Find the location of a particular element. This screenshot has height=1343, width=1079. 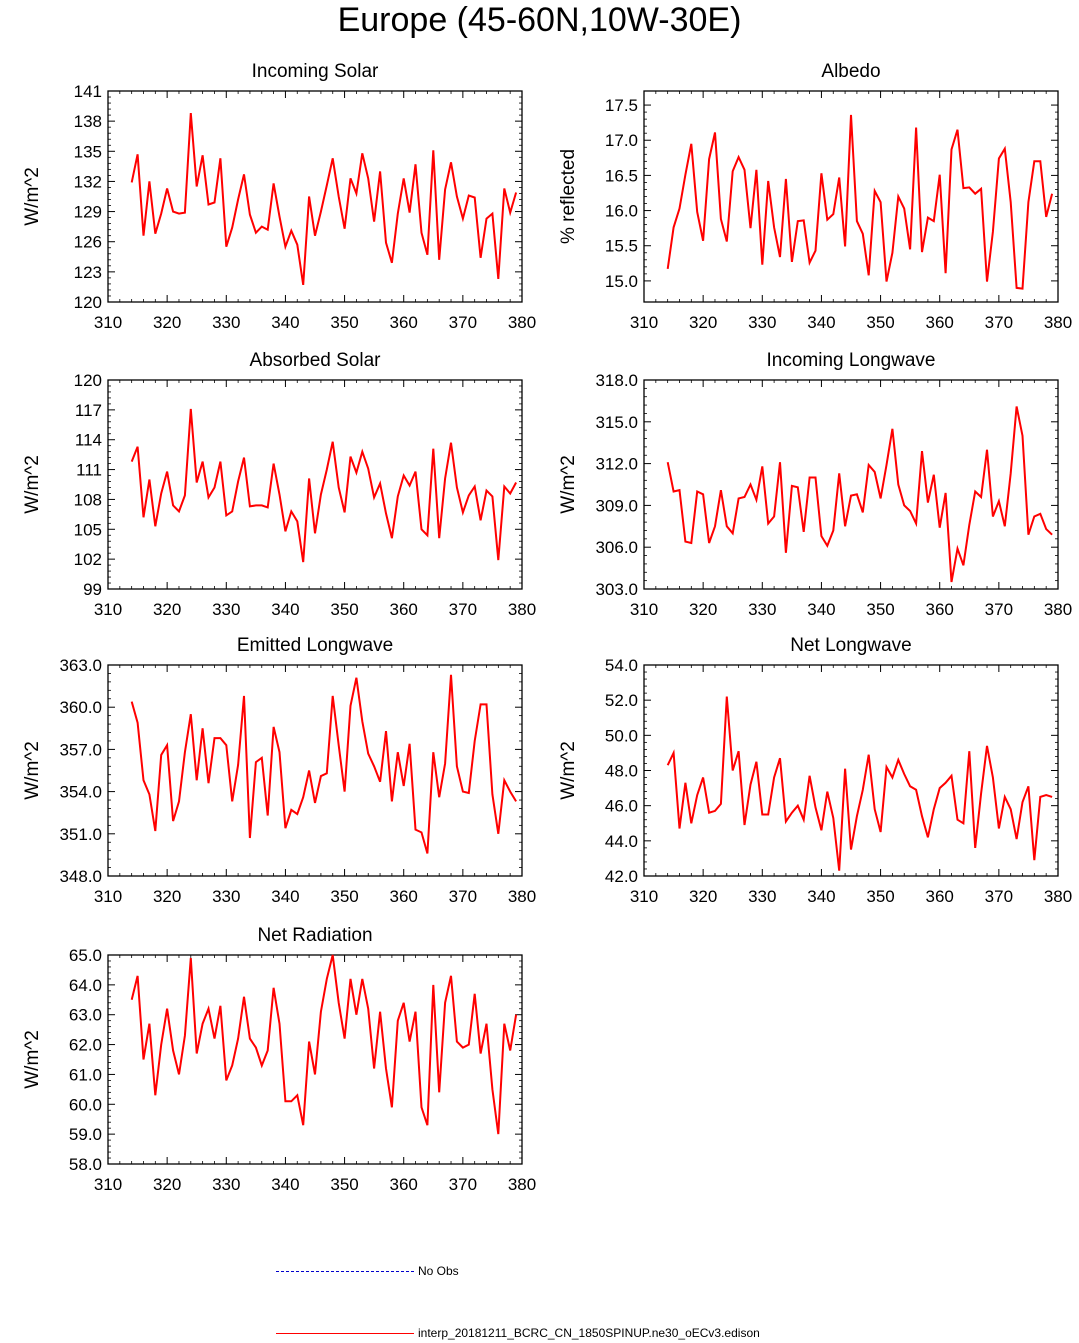

y-tick-label: 357.0 is located at coordinates (80, 749).